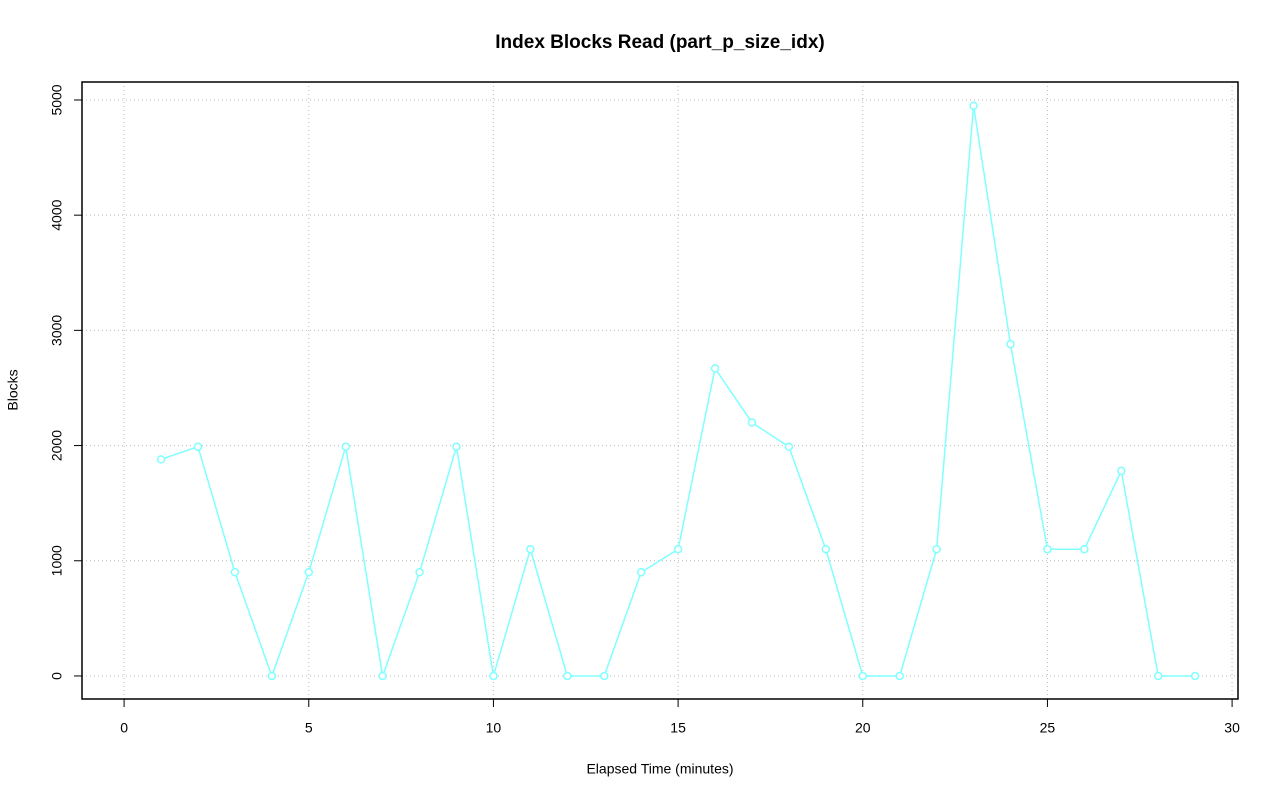 Image resolution: width=1280 pixels, height=801 pixels. Describe the element at coordinates (57, 445) in the screenshot. I see `y-tick-label: 2000` at that location.